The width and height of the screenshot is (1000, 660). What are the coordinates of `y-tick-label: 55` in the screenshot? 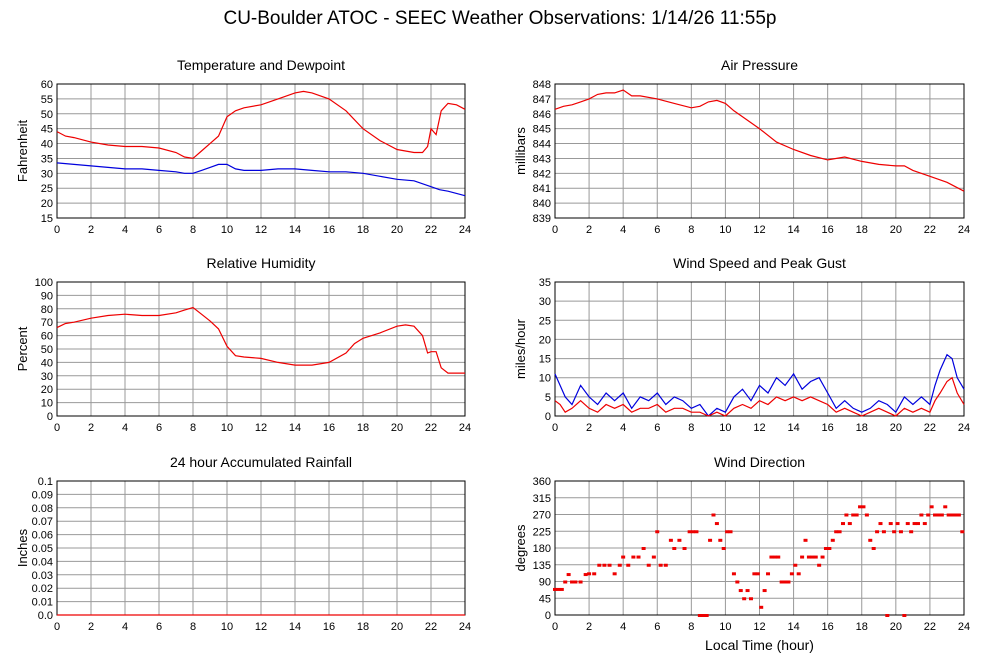 It's located at (47, 100).